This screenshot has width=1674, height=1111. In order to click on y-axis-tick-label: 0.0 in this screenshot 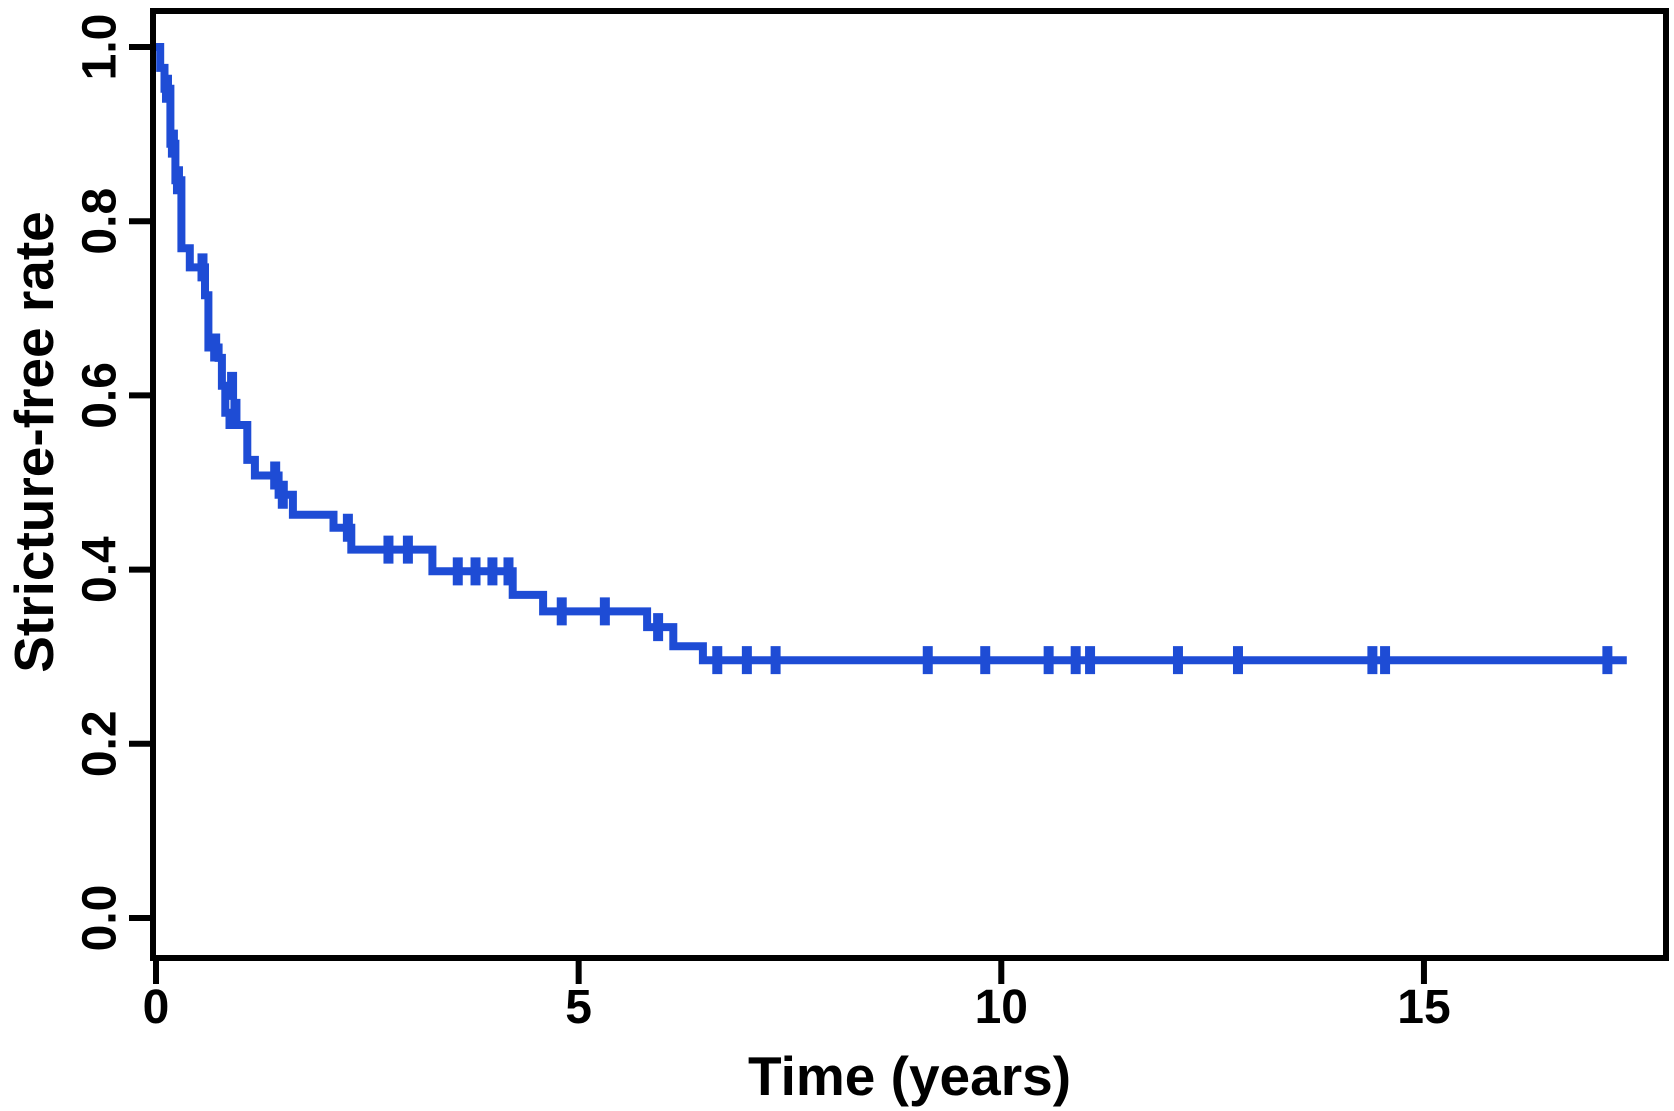, I will do `click(100, 918)`.